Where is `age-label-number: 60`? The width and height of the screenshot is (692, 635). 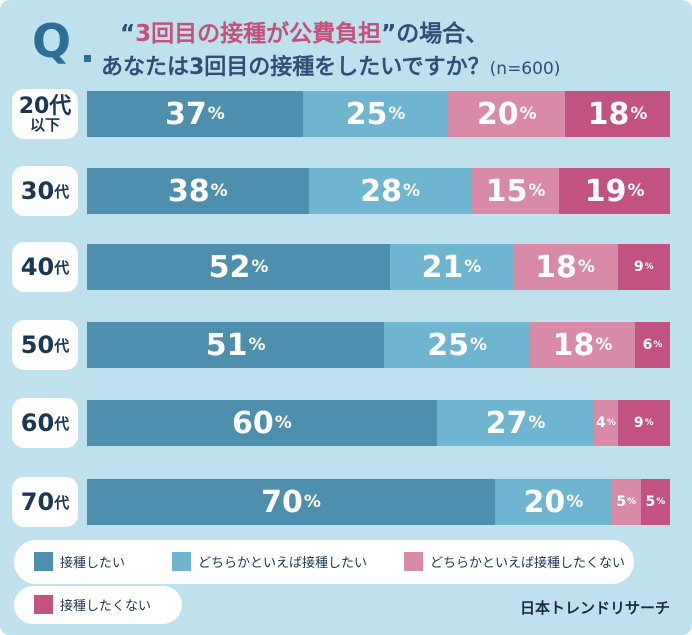 age-label-number: 60 is located at coordinates (37, 423).